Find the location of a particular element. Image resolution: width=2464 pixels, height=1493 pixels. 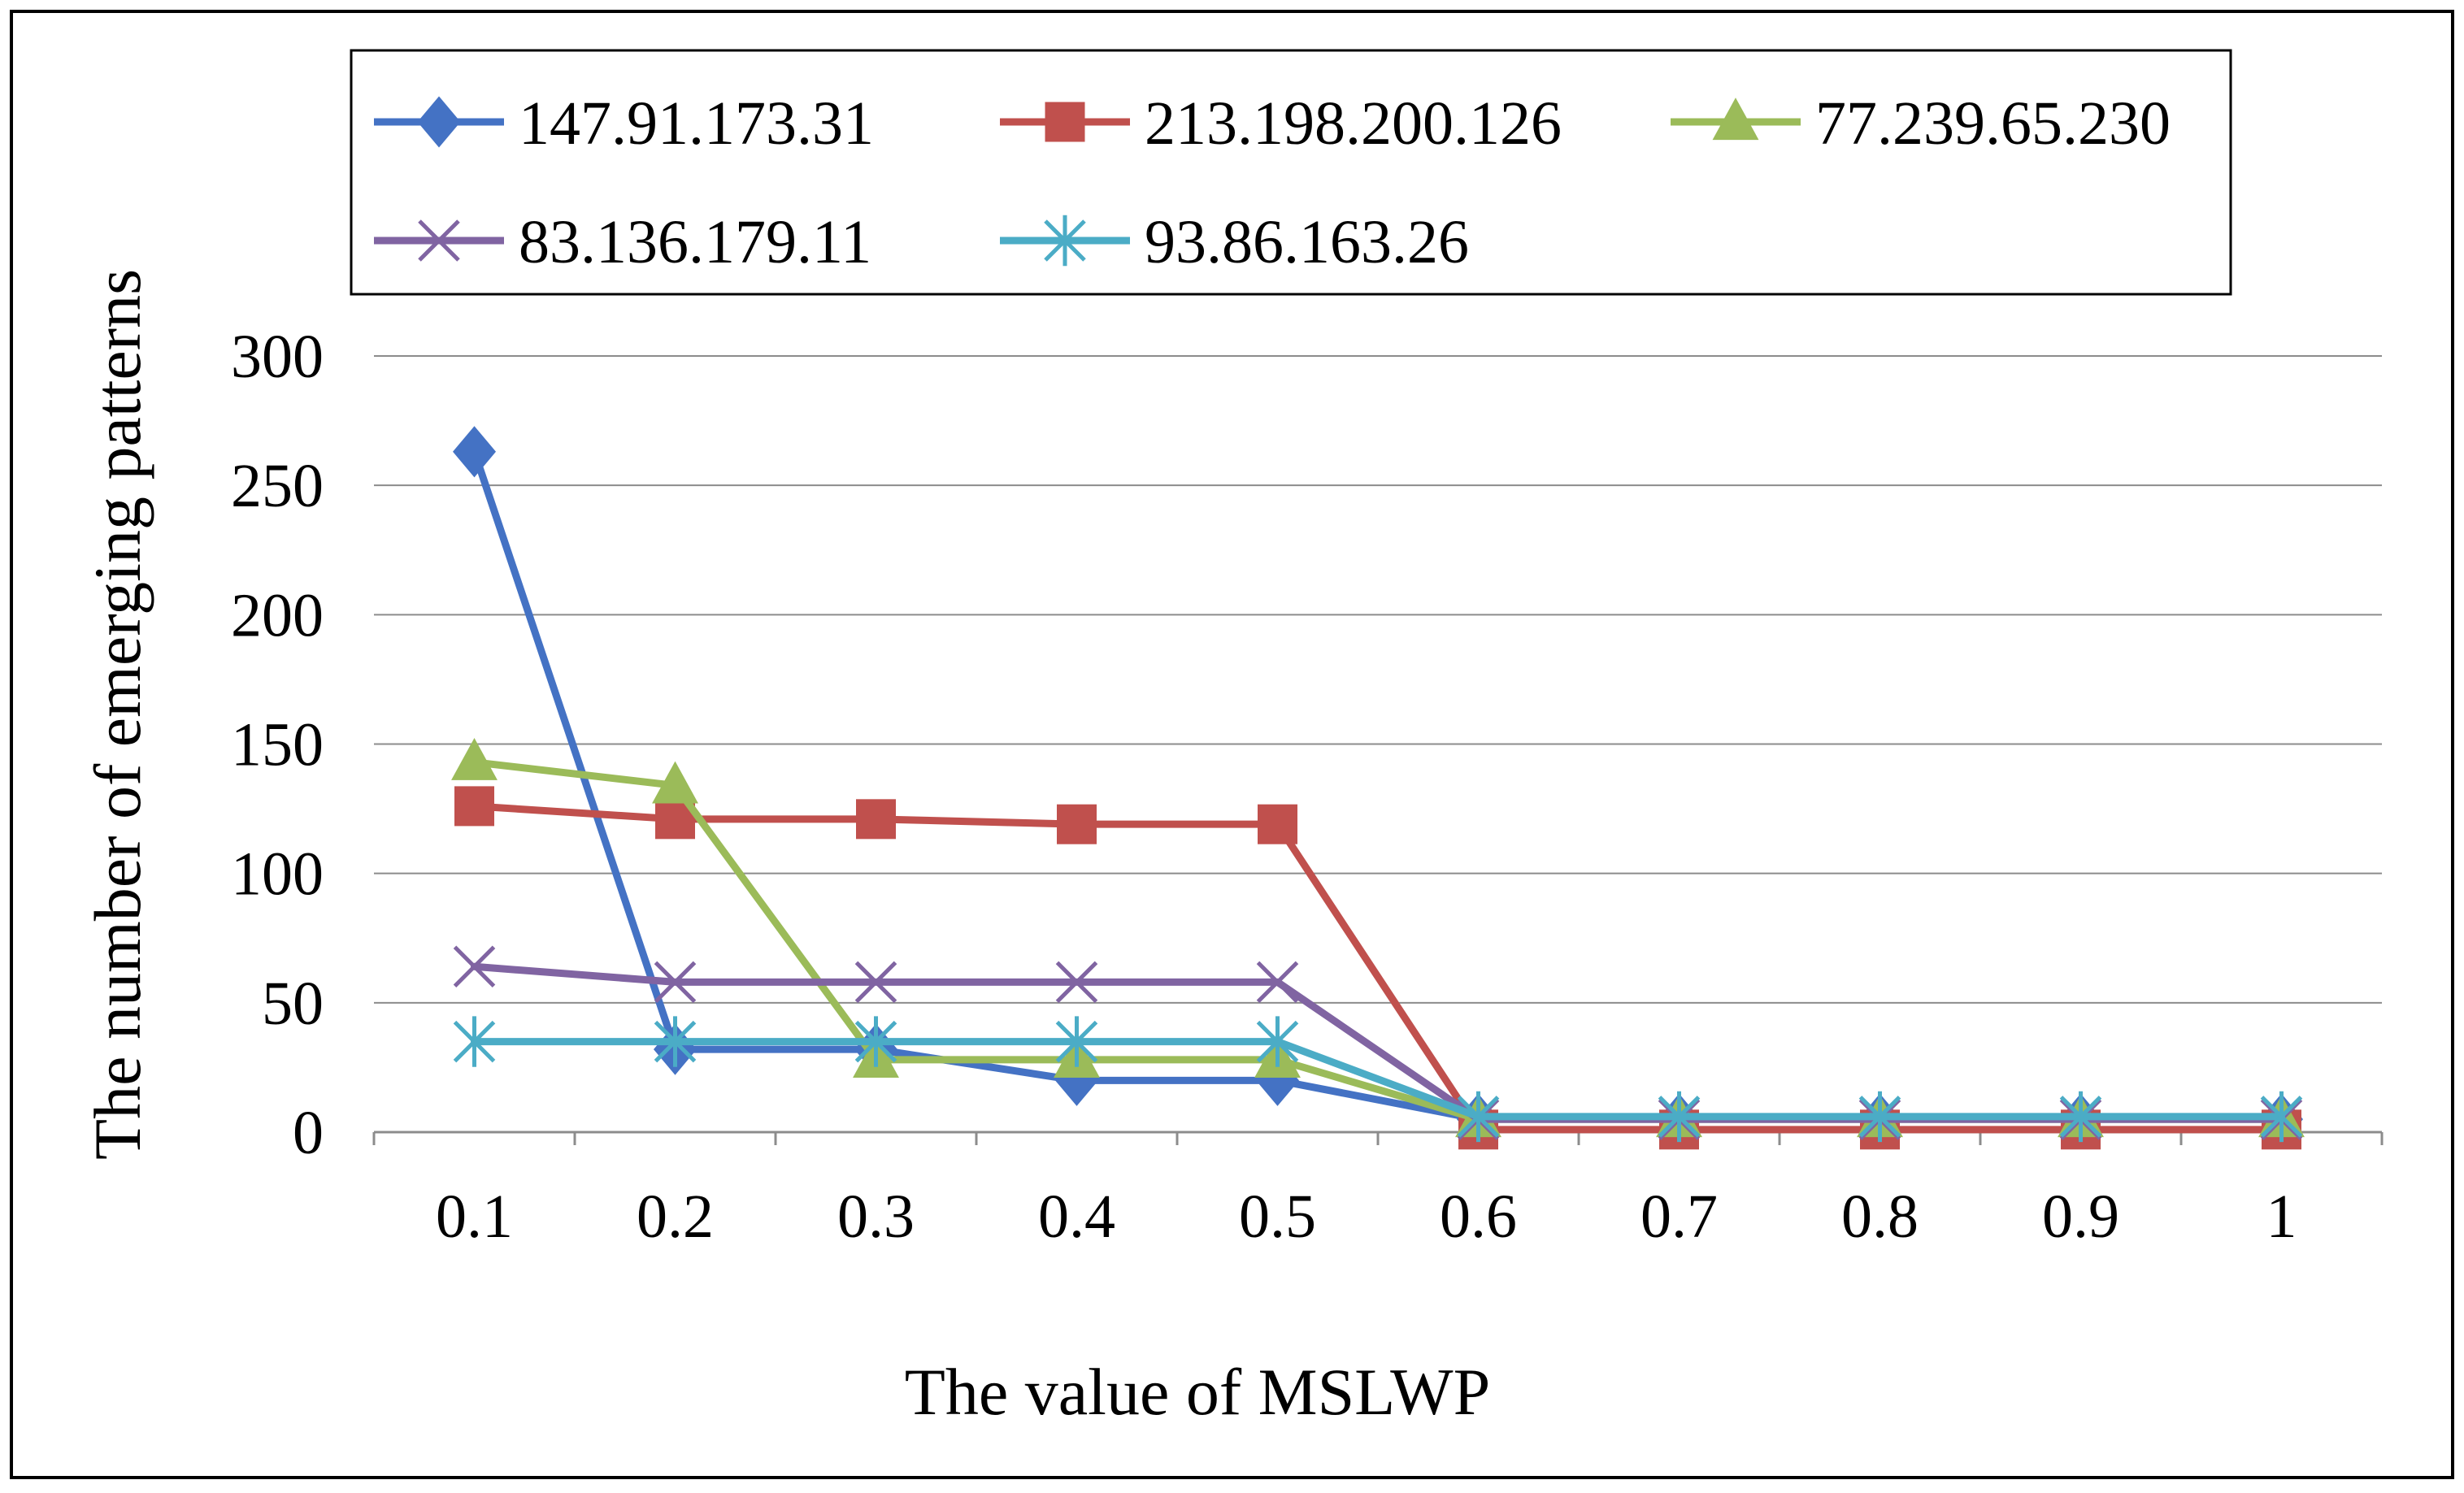

x-axis-title: The value of MSLWP is located at coordinates (1197, 1392).